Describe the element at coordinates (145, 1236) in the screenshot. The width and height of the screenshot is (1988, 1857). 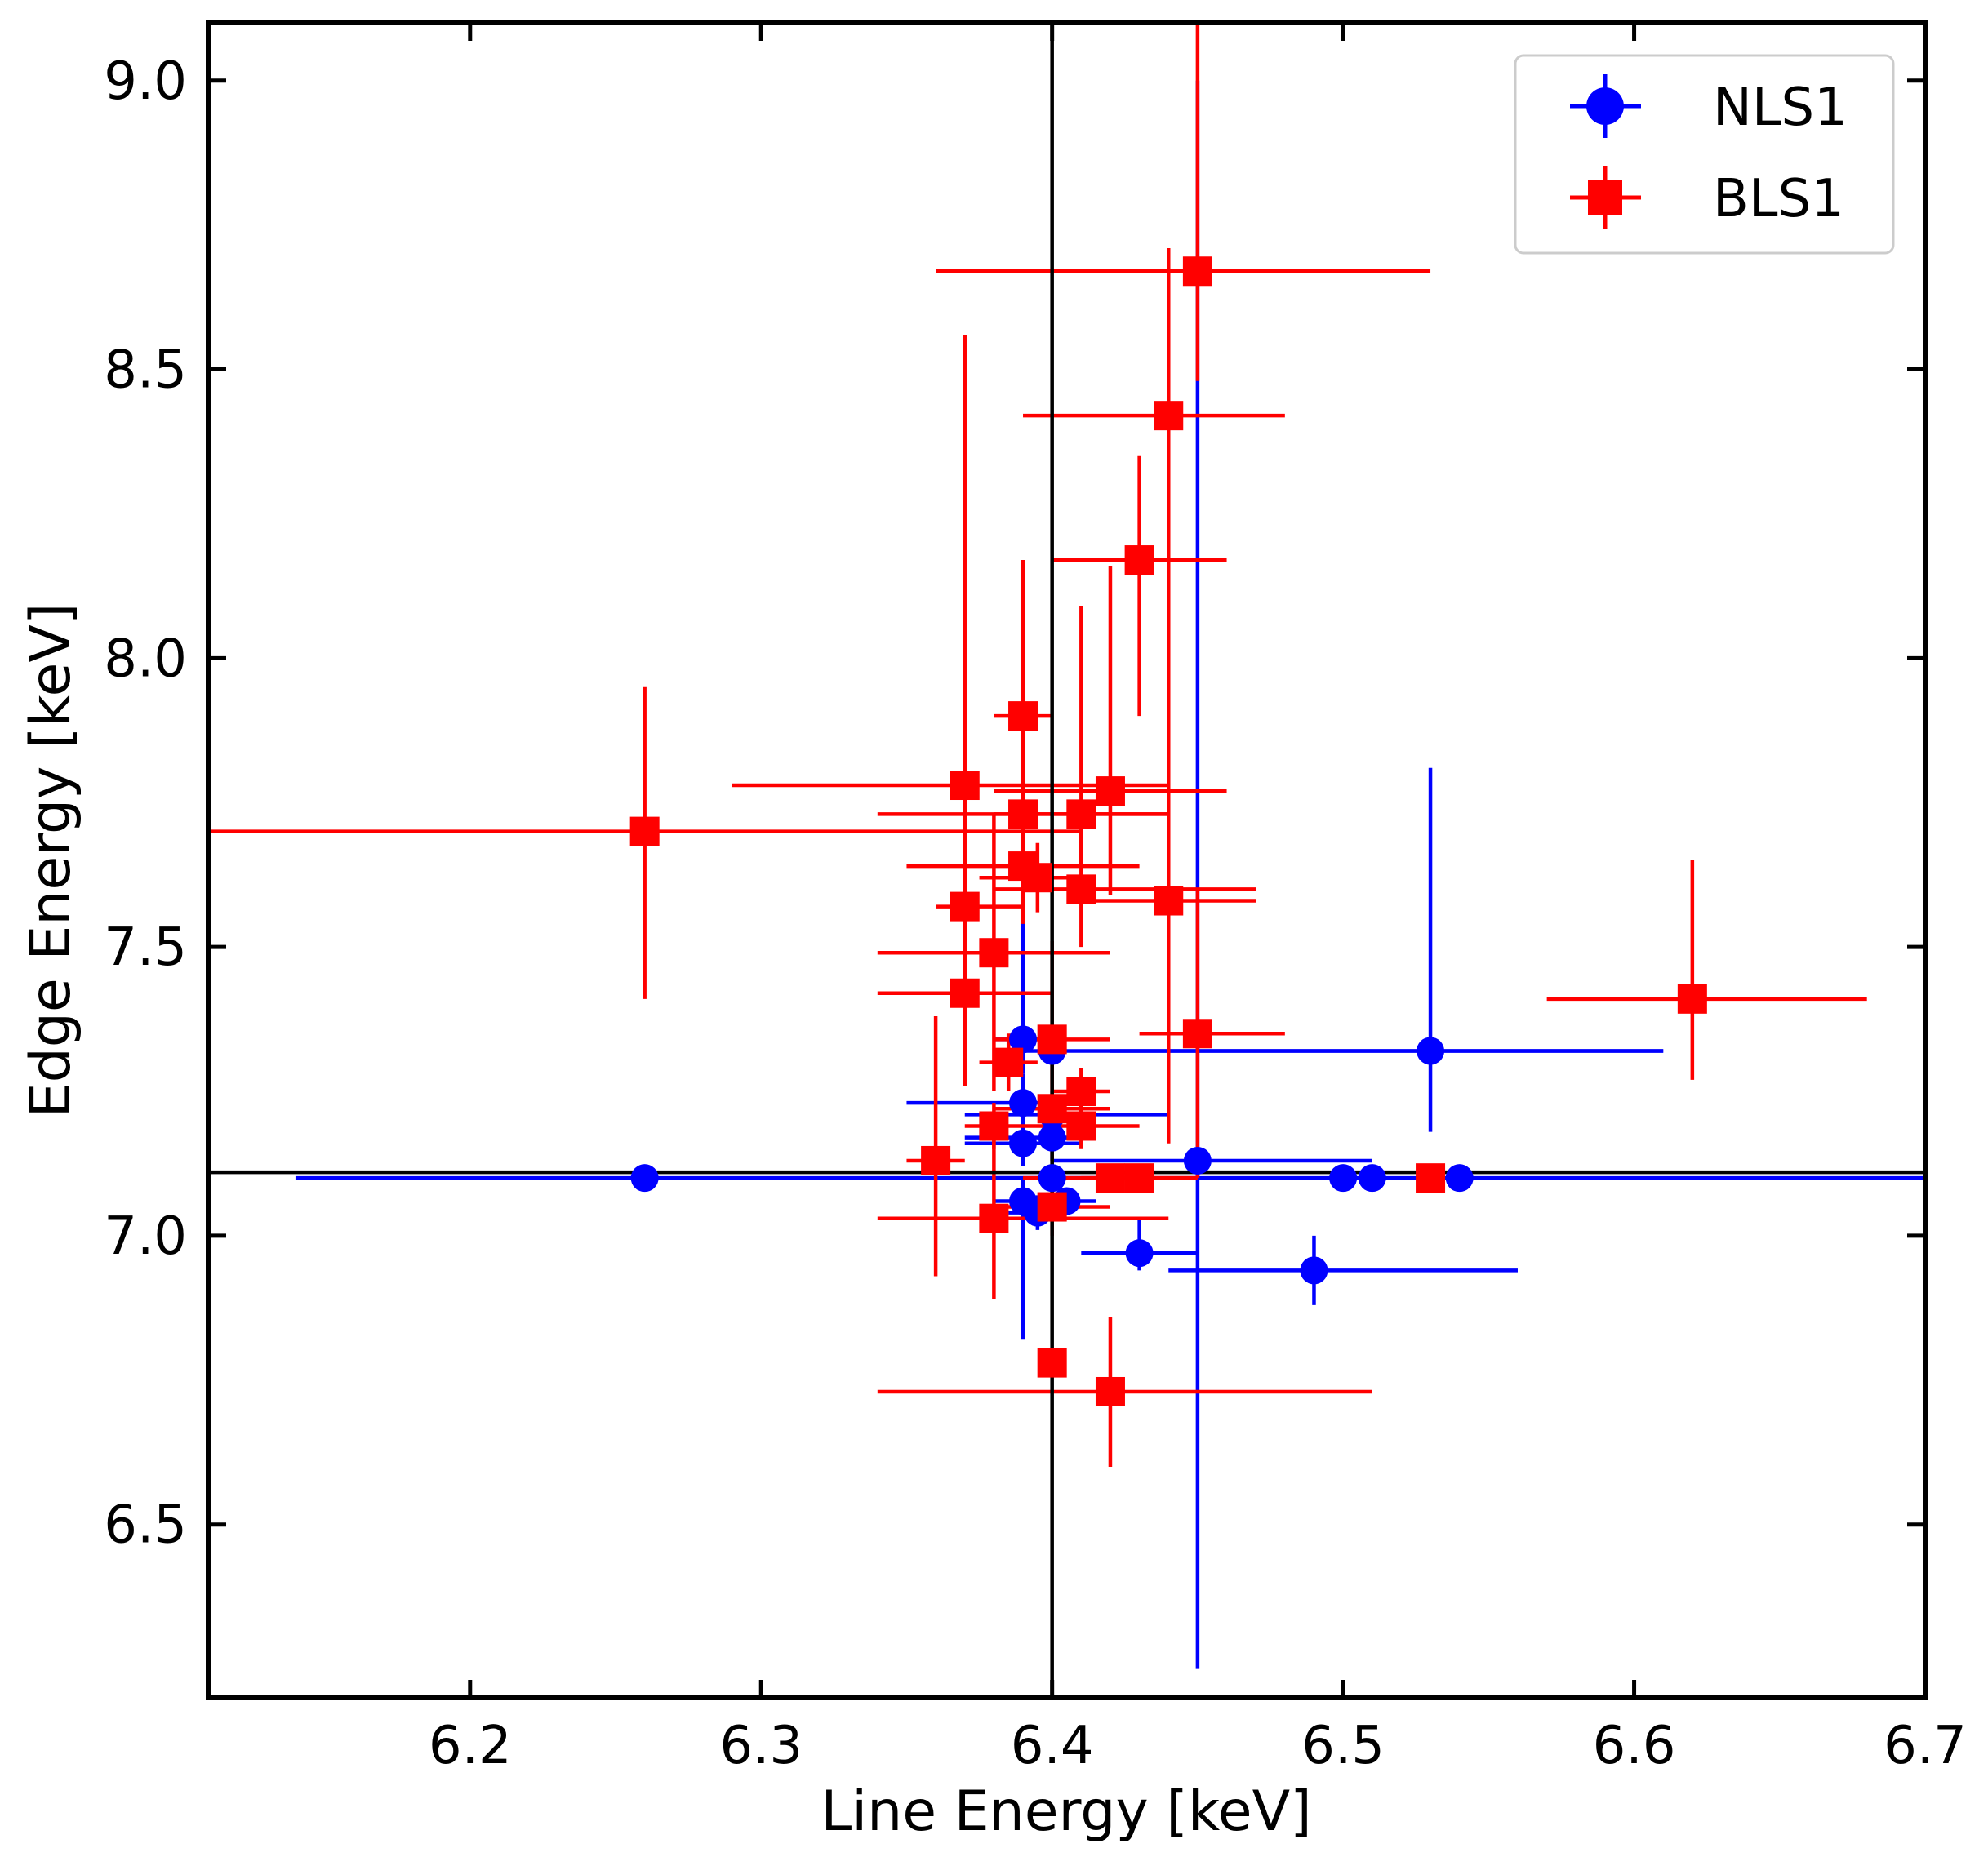
I see `y-tick-label-1: 7.0` at that location.